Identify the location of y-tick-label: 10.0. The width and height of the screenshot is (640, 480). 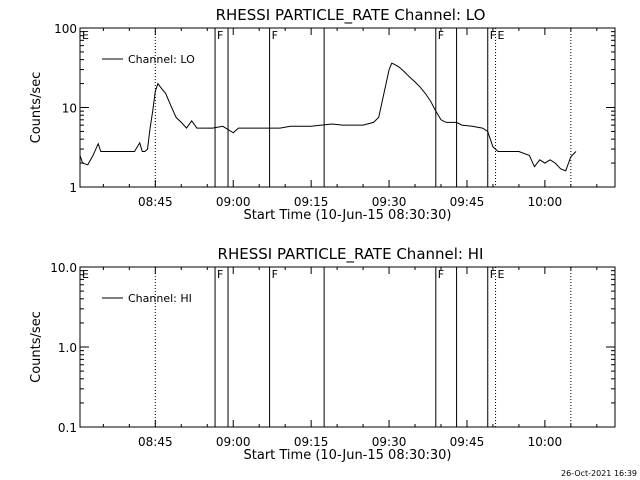
(63, 268).